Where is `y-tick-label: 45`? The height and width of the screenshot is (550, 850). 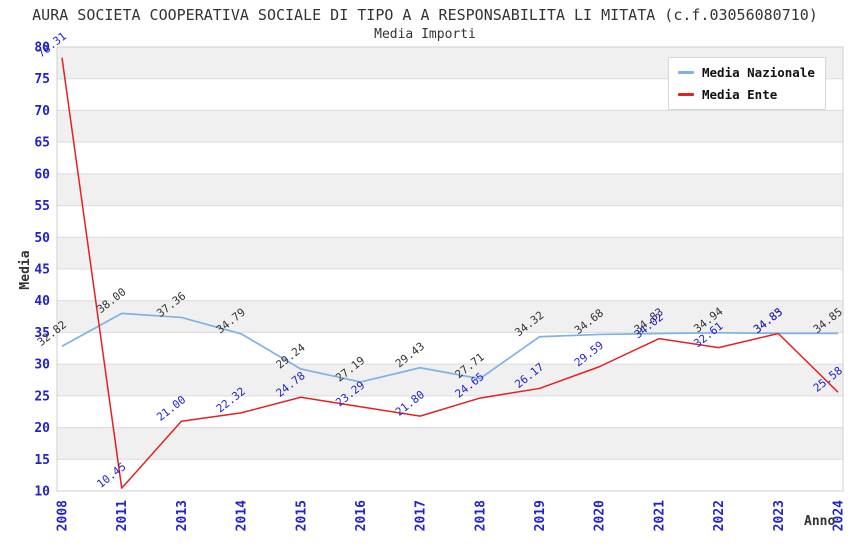
y-tick-label: 45 is located at coordinates (42, 270).